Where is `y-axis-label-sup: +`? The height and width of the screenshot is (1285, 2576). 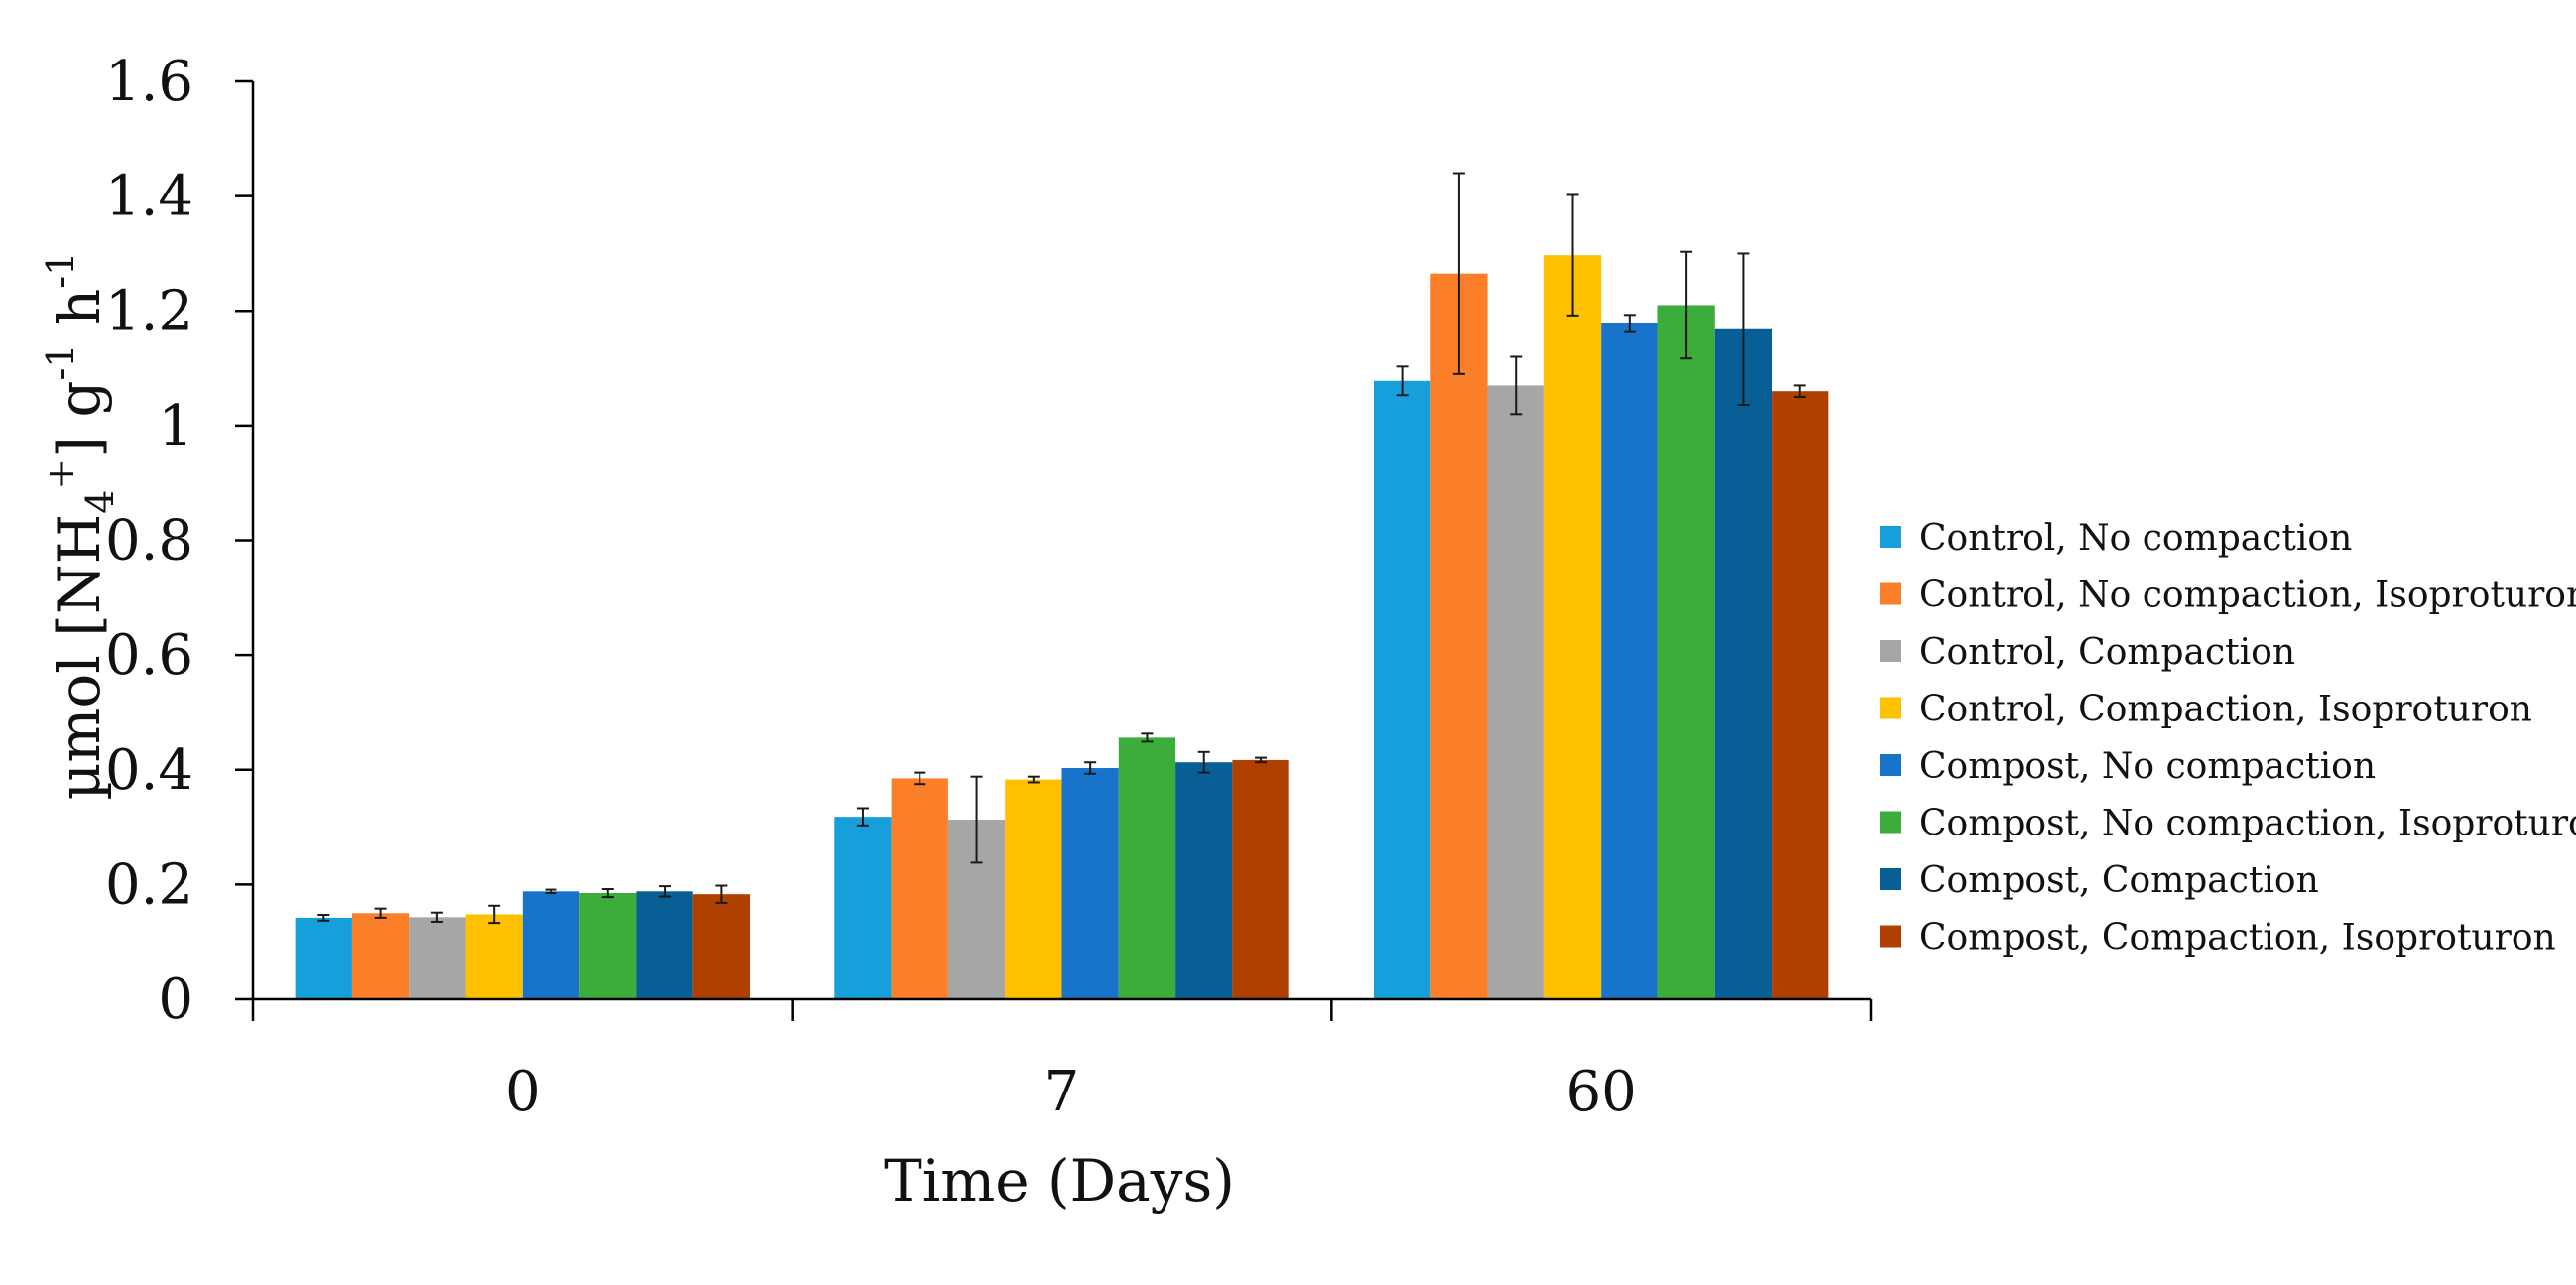
y-axis-label-sup: + is located at coordinates (60, 474).